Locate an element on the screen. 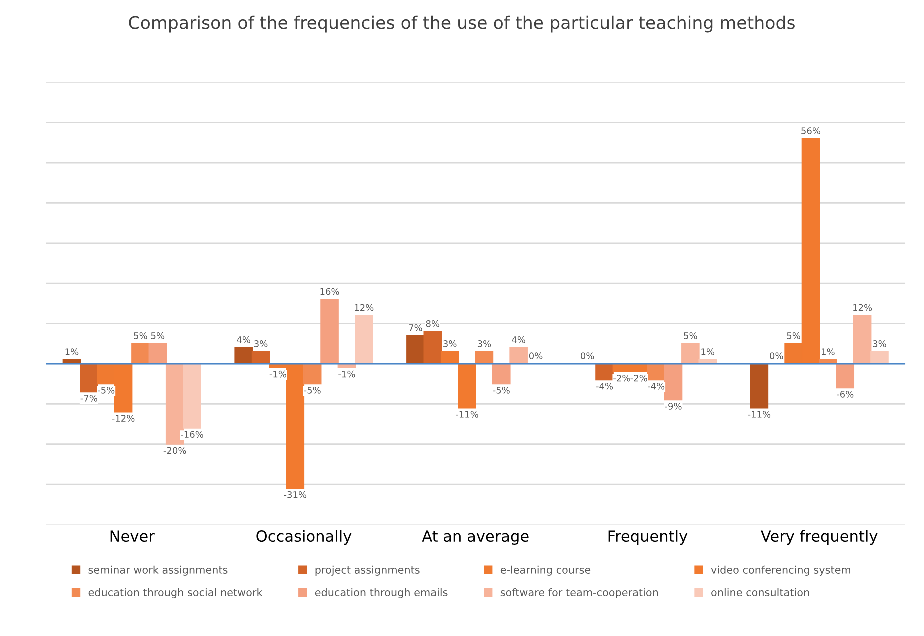  legend-label: education through social network is located at coordinates (175, 593).